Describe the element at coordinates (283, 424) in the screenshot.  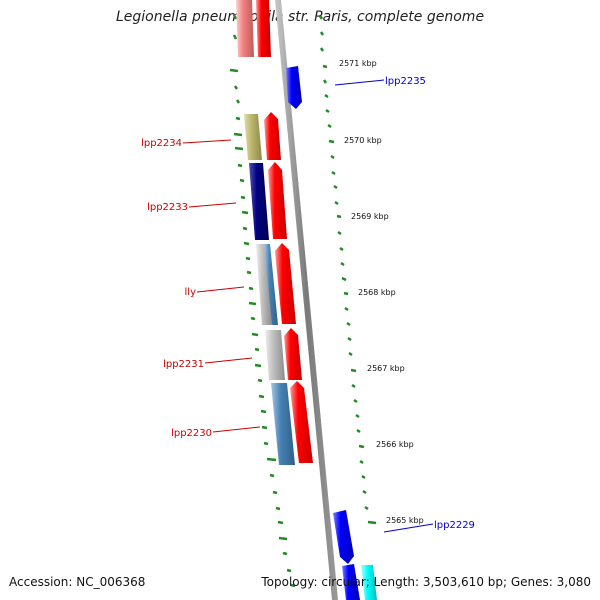
I see `cog-block-lpp2230` at that location.